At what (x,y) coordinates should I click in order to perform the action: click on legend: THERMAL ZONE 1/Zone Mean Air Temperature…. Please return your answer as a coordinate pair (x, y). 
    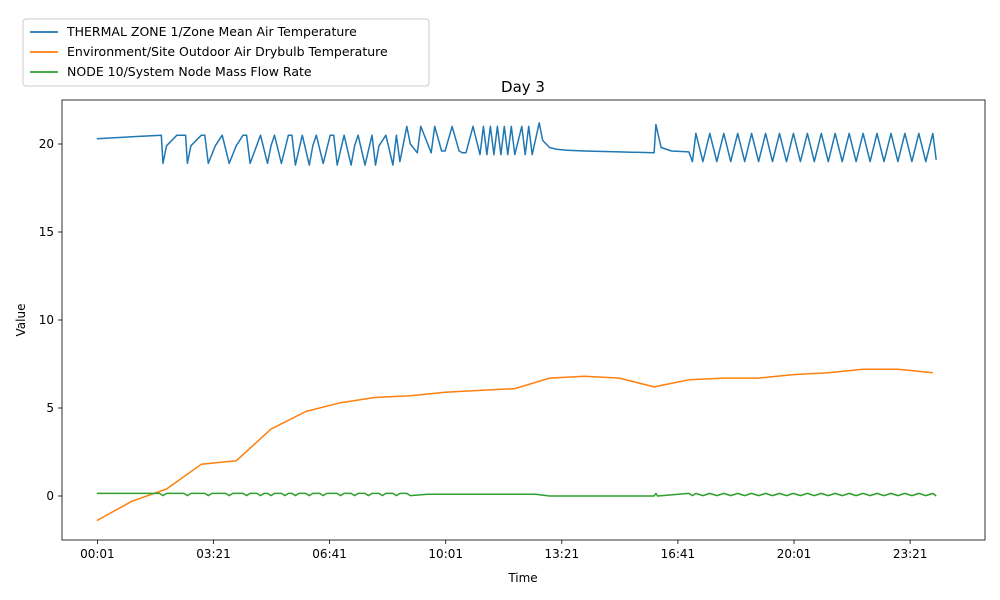
    Looking at the image, I should click on (226, 52).